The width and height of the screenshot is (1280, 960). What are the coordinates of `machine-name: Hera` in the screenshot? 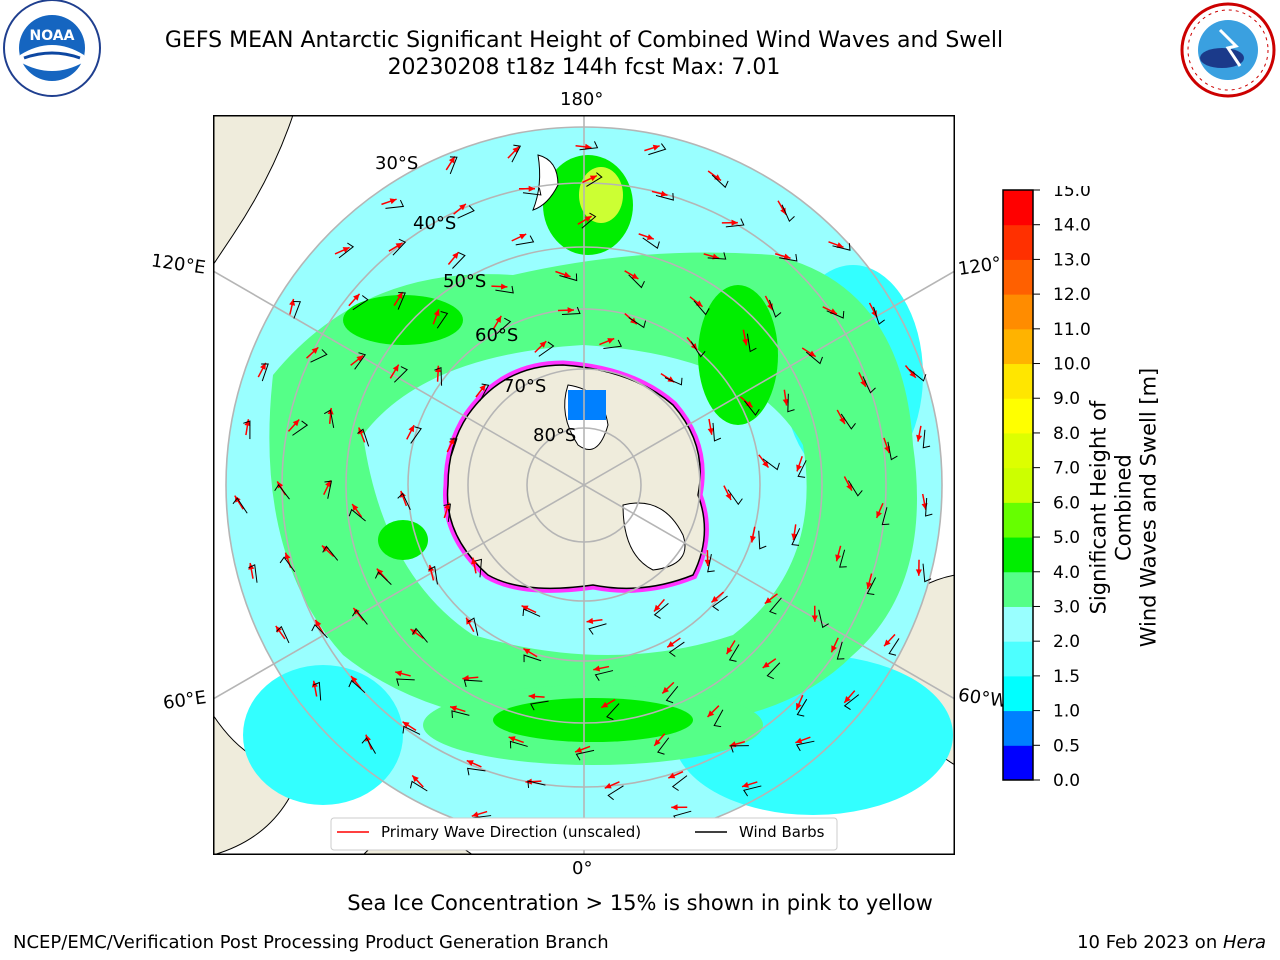 It's located at (1244, 942).